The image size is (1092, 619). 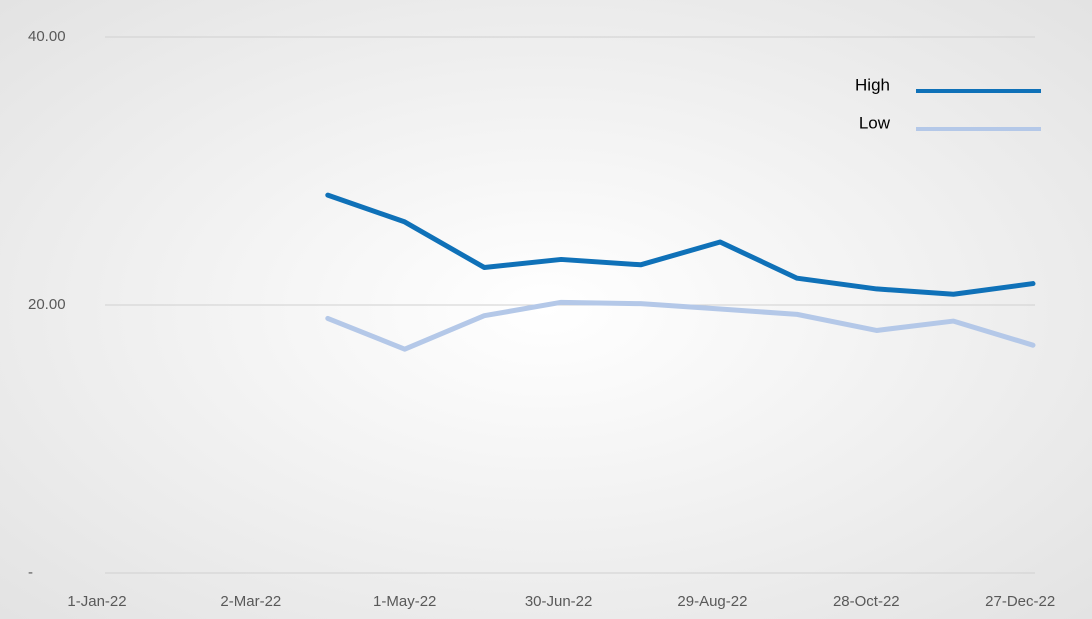 I want to click on legend-label: High, so click(x=872, y=84).